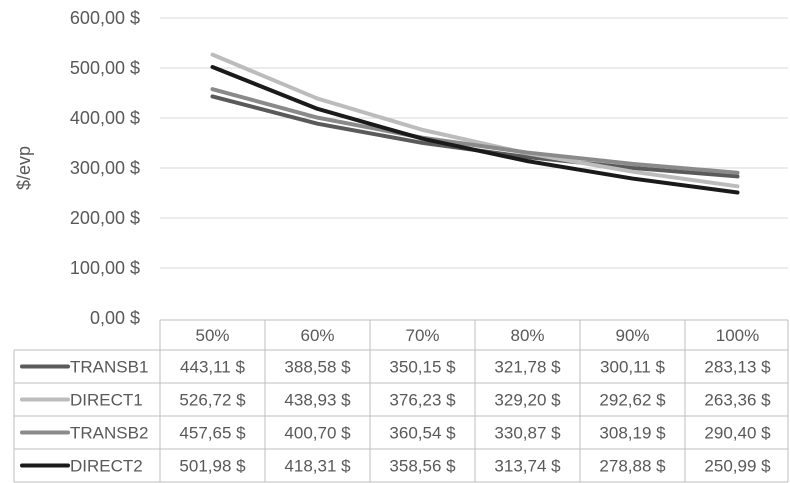 Image resolution: width=790 pixels, height=483 pixels. What do you see at coordinates (106, 400) in the screenshot?
I see `legend-label: DIRECT1` at bounding box center [106, 400].